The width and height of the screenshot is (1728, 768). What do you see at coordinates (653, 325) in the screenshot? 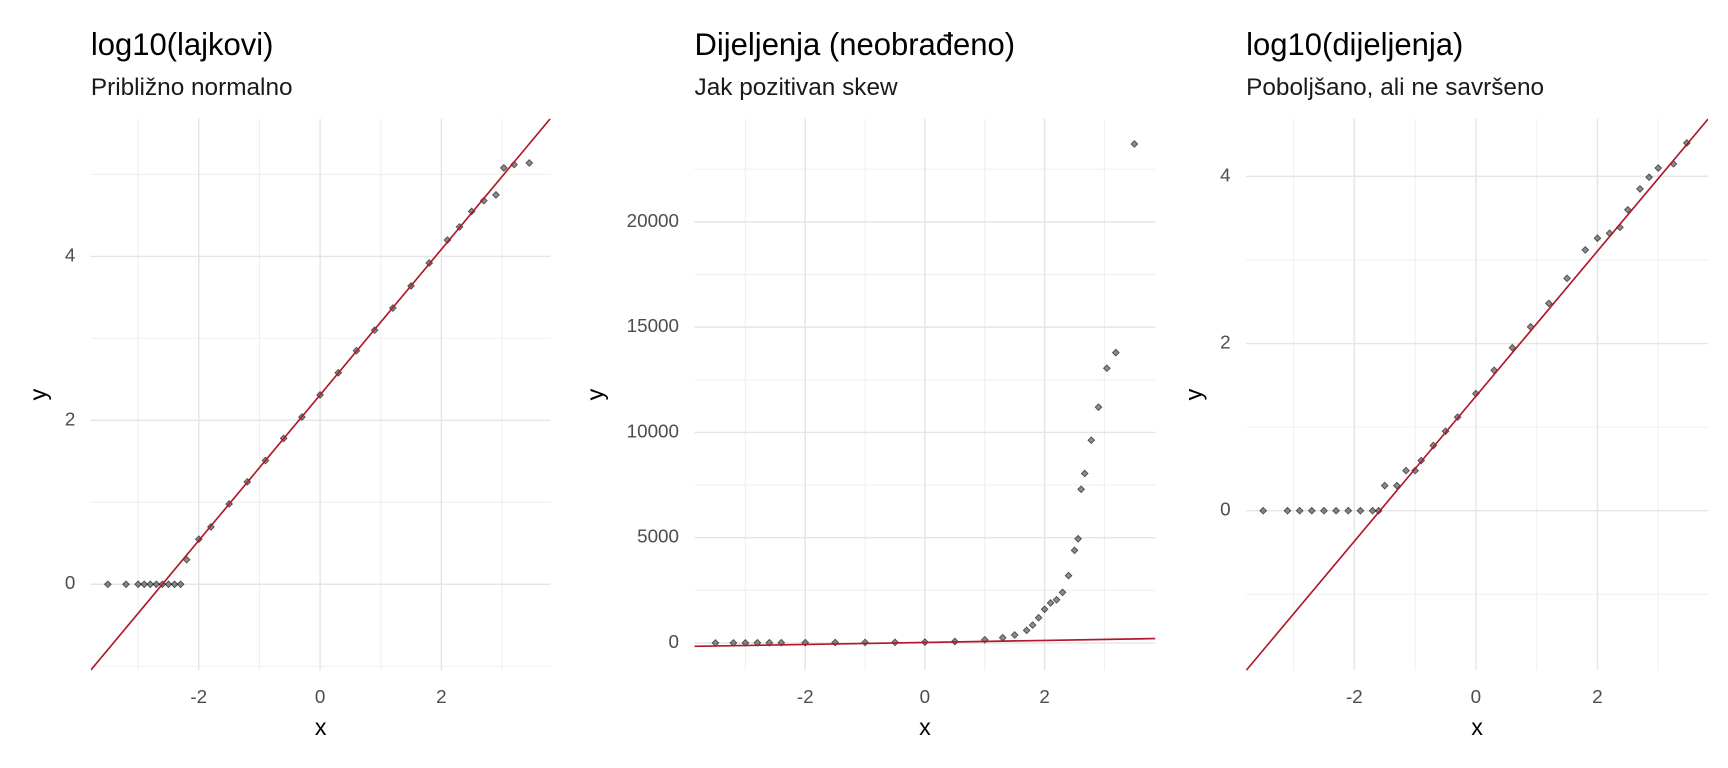
I see `y-tick-label: 15000` at bounding box center [653, 325].